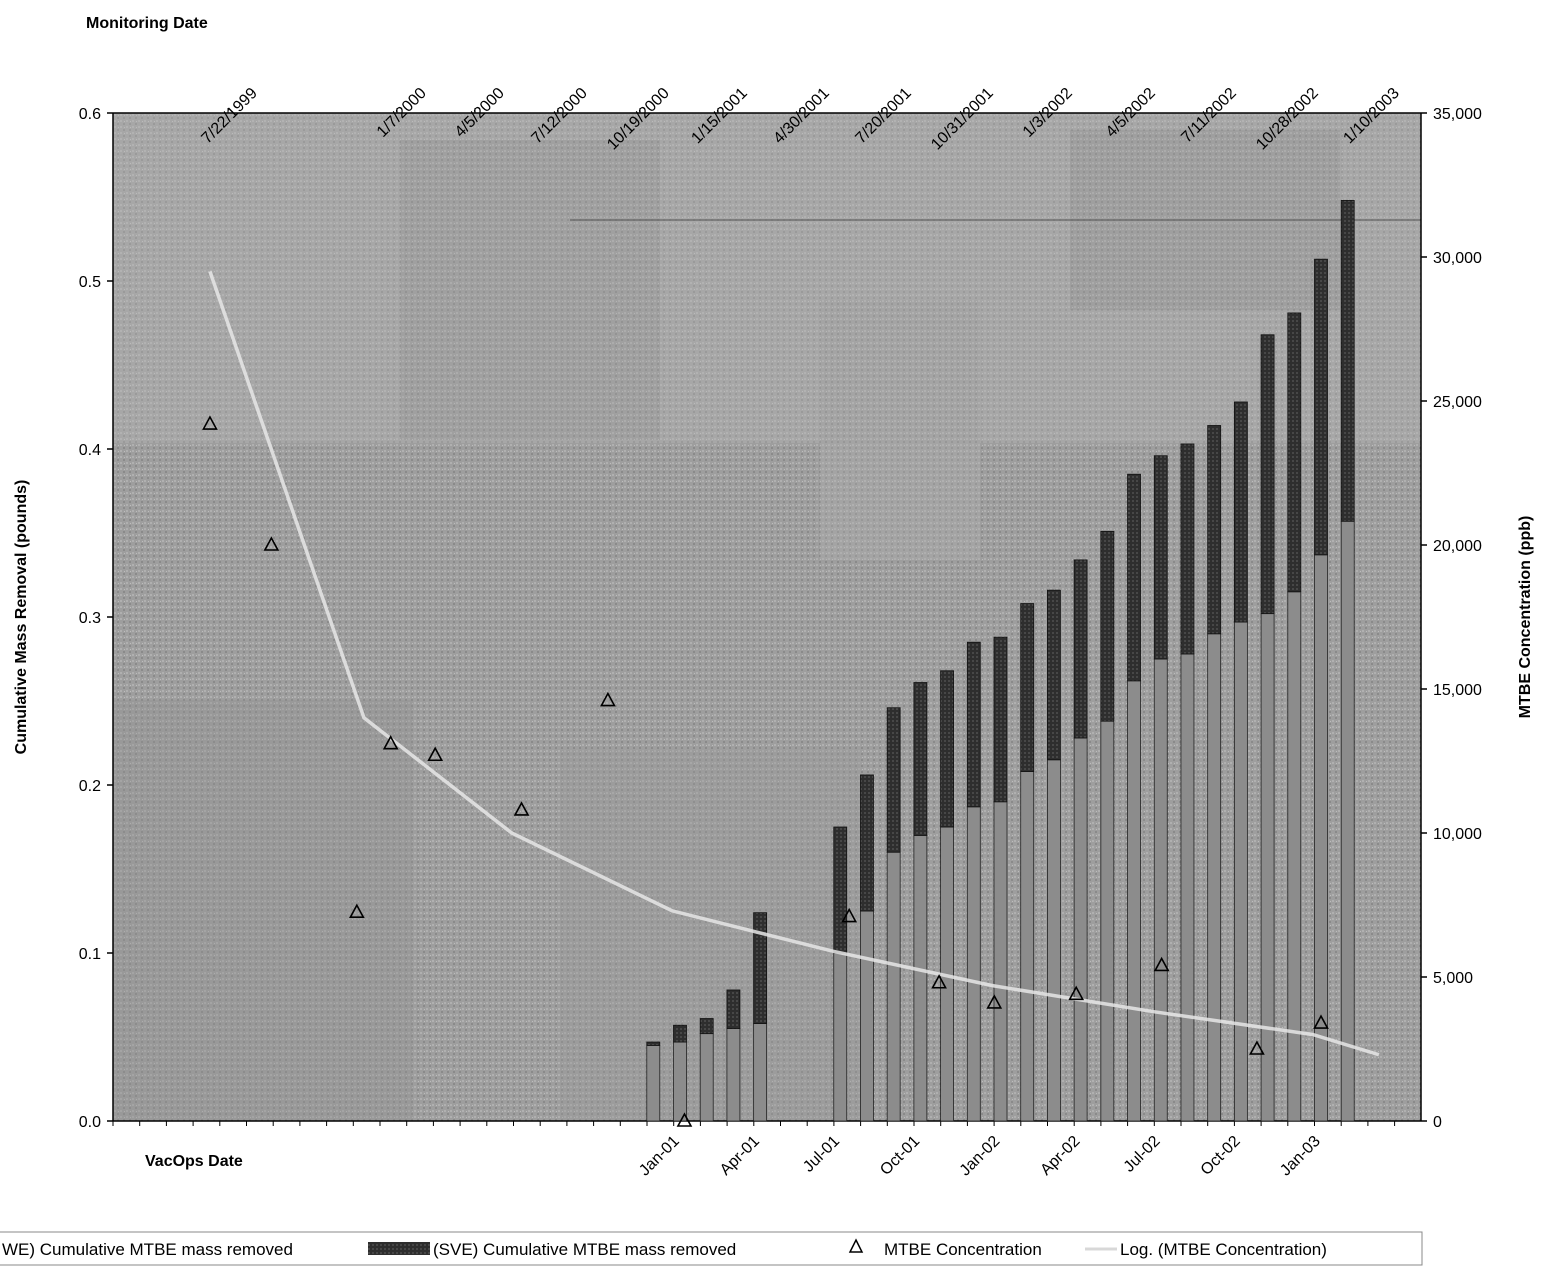  Describe the element at coordinates (194, 1161) in the screenshot. I see `bottom-axis-title: VacOps Date` at that location.